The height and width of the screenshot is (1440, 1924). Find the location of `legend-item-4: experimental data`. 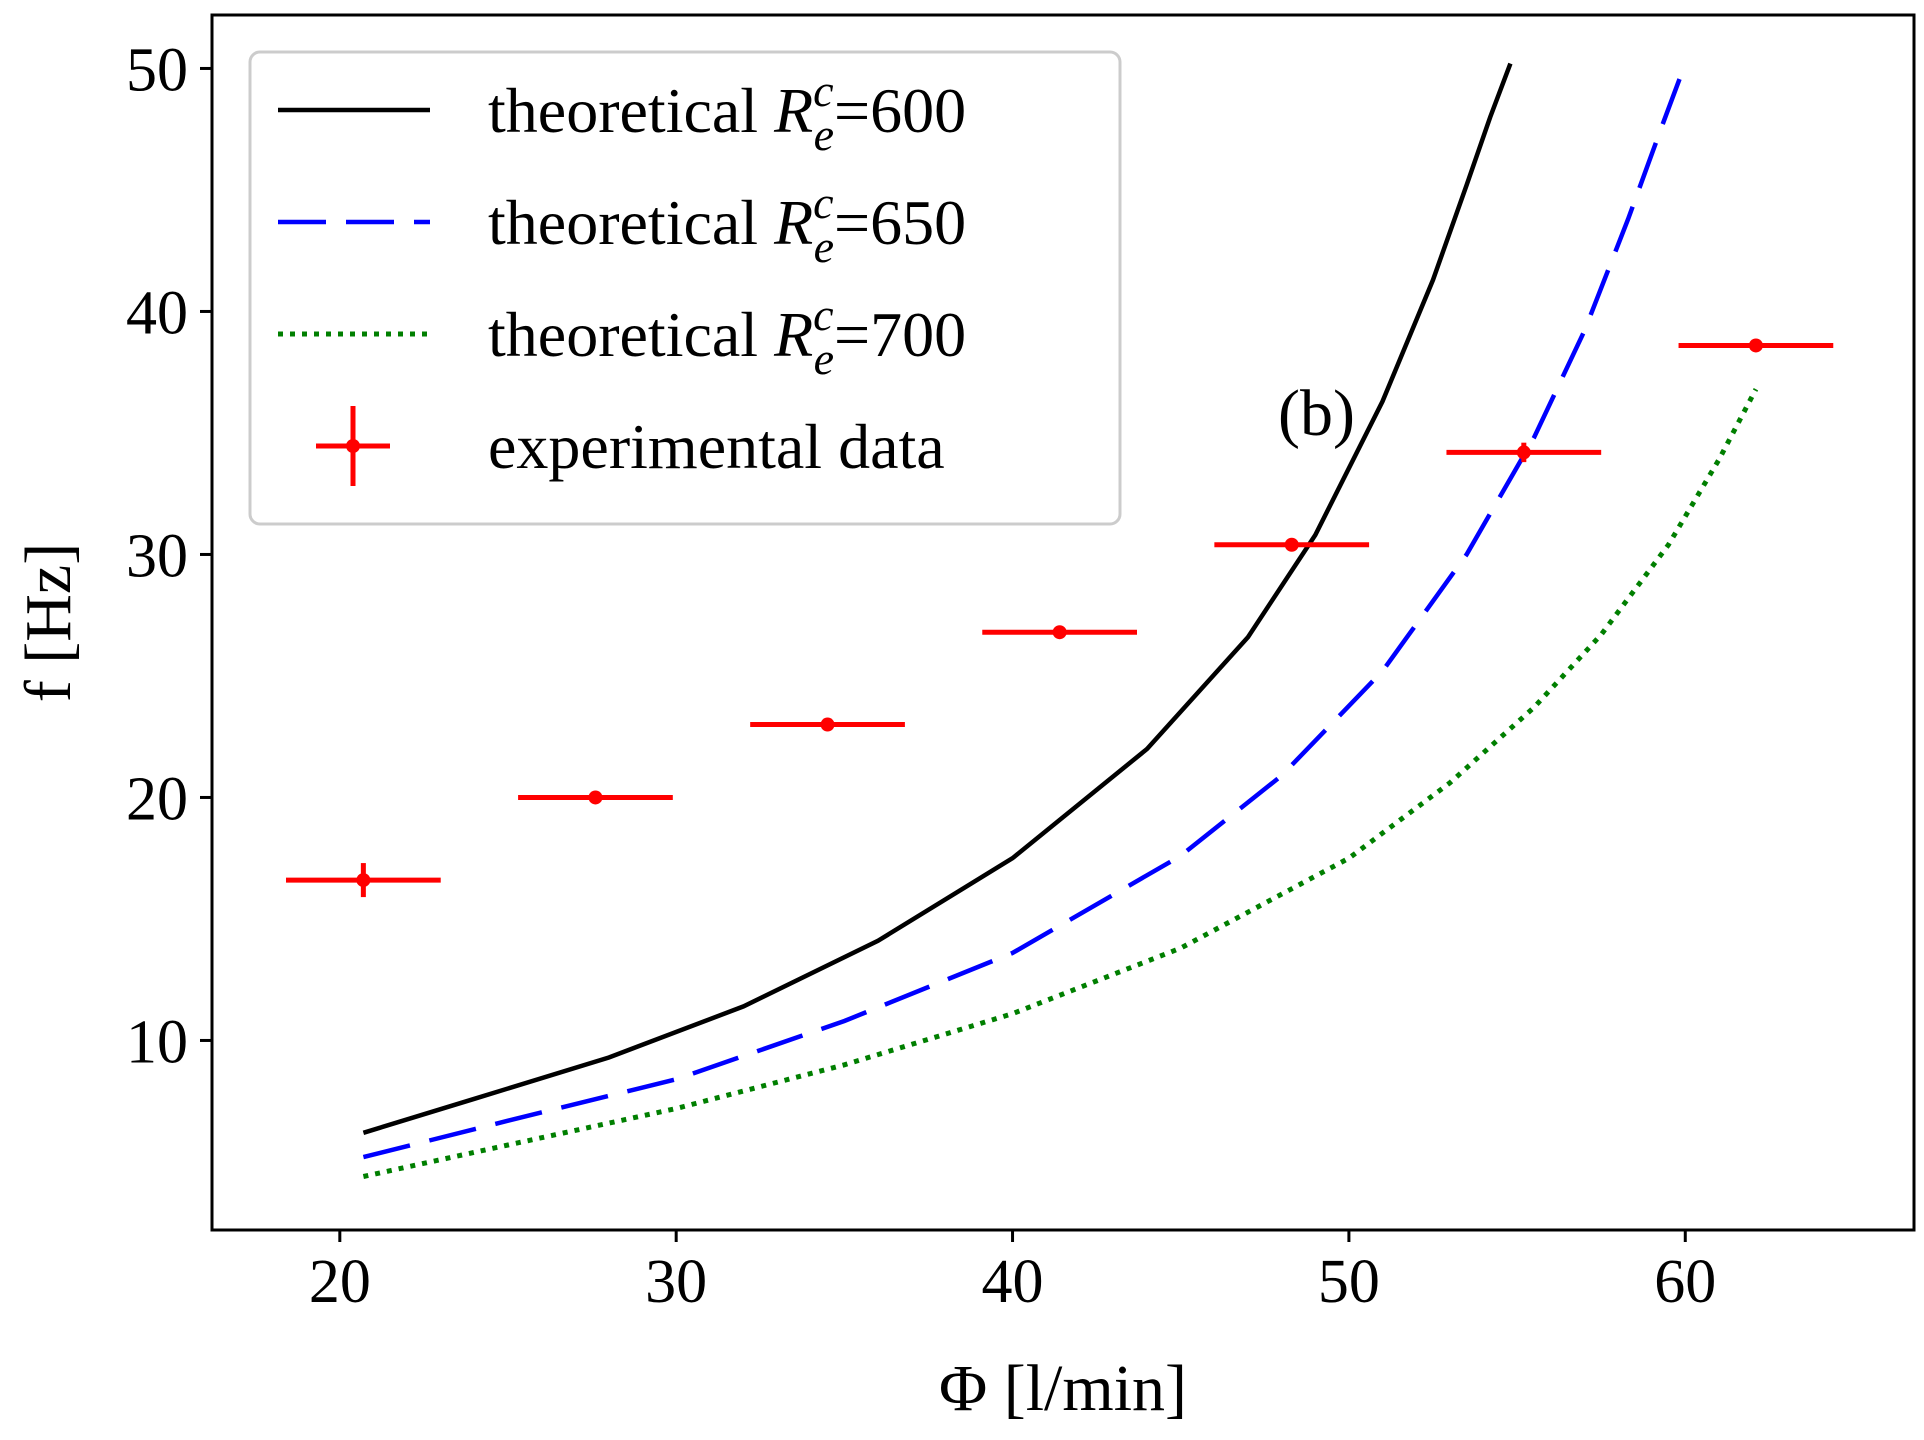

legend-item-4: experimental data is located at coordinates (630, 446).